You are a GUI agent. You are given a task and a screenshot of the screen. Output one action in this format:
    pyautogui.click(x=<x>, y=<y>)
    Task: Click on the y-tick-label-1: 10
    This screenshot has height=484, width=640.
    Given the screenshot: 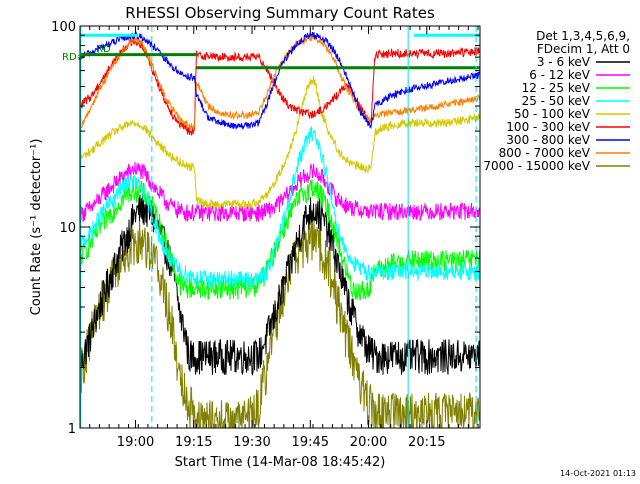 What is the action you would take?
    pyautogui.click(x=67, y=228)
    